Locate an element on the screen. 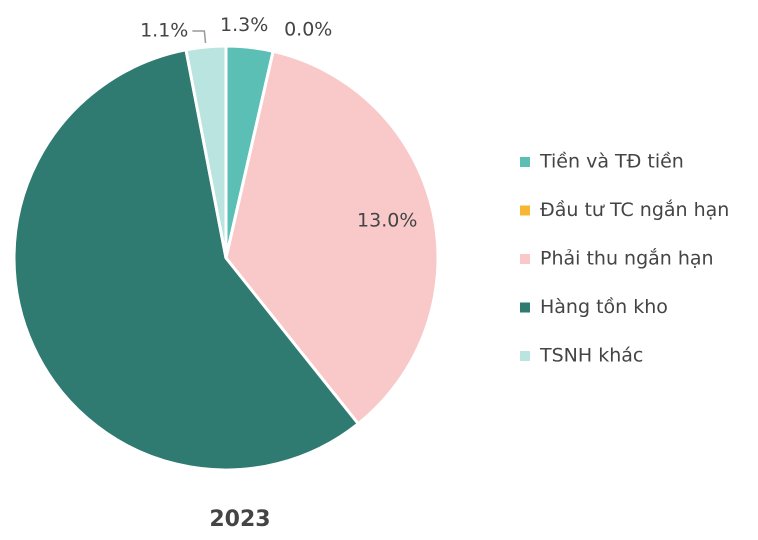  legend-label: Tiền và TĐ tiền is located at coordinates (611, 162).